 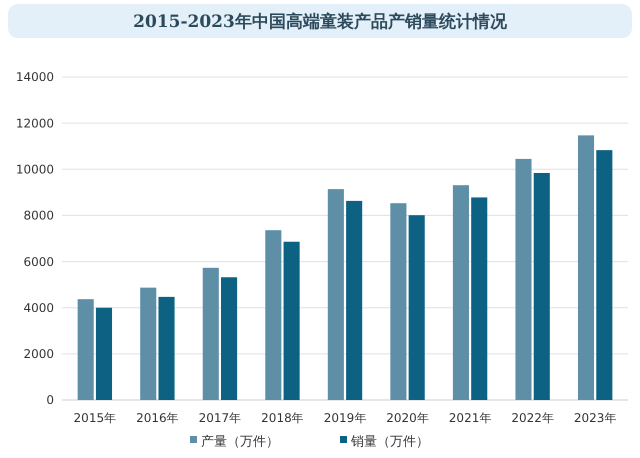 I want to click on y-tick-label: 10000, so click(x=35, y=169).